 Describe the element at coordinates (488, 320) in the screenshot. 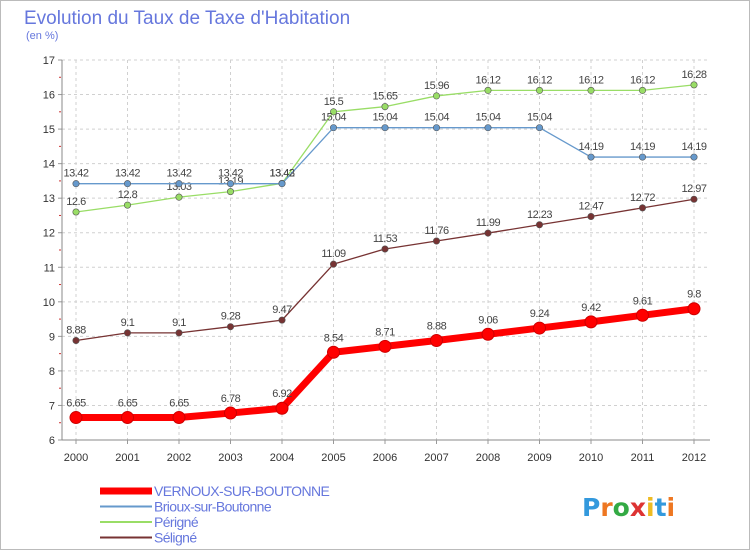

I see `data-label: 9.06` at that location.